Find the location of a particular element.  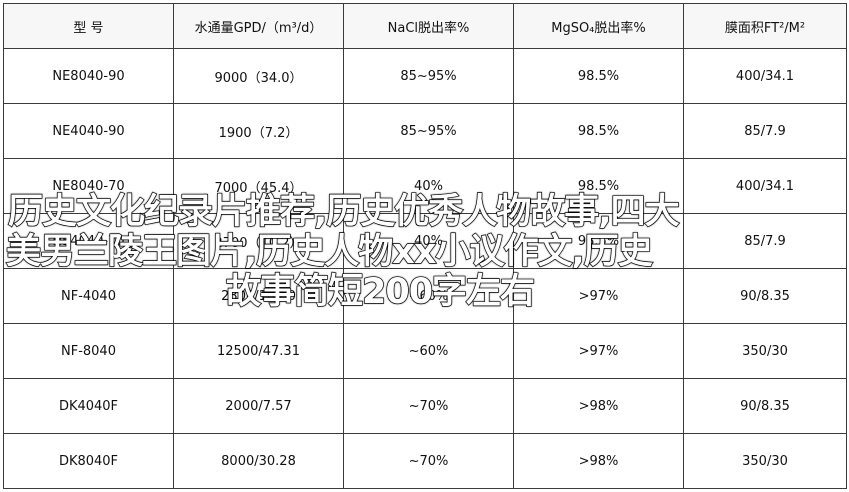

header-mgso4-rejection: MgSO₄脱出率% is located at coordinates (598, 26).